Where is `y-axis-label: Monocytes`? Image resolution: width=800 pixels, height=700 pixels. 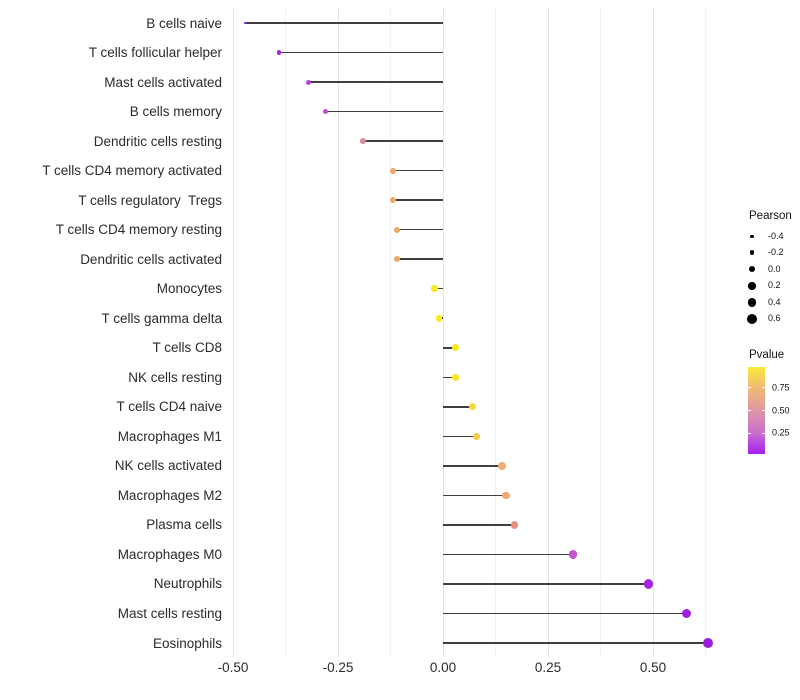
y-axis-label: Monocytes is located at coordinates (189, 289).